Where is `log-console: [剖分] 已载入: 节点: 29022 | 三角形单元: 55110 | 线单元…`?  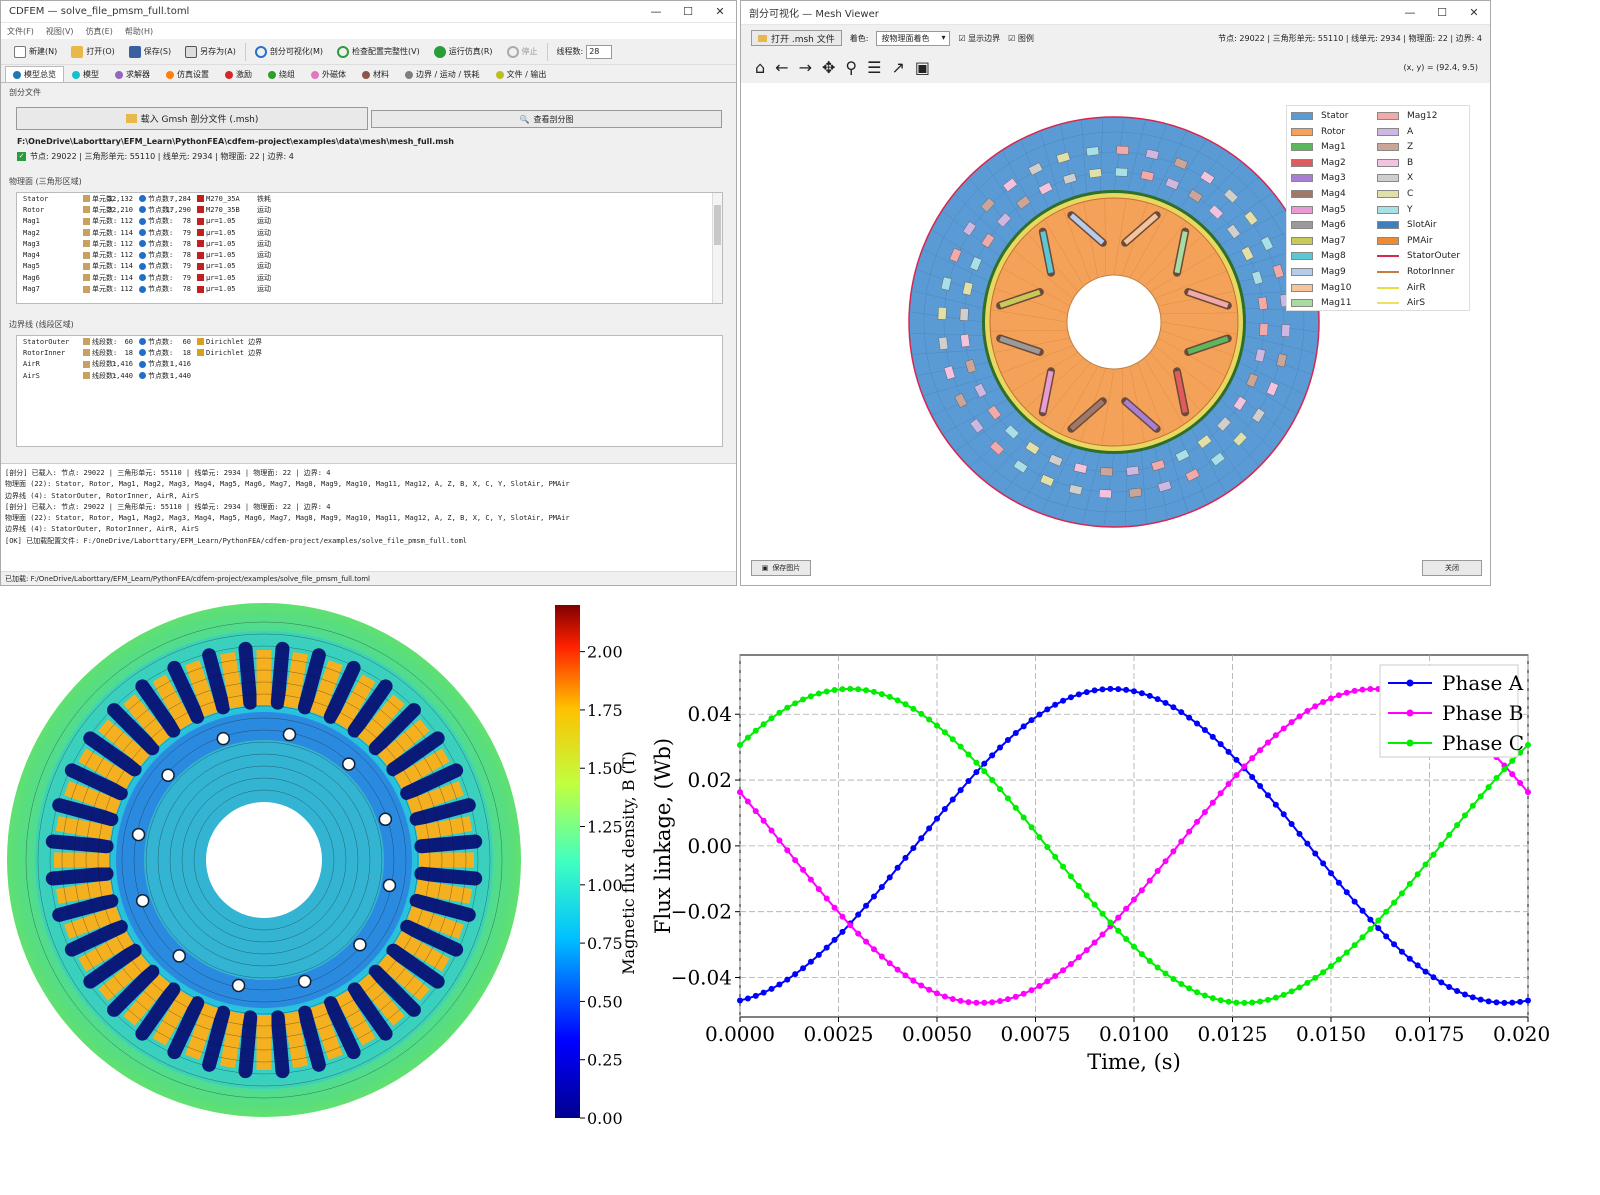
log-console: [剖分] 已载入: 节点: 29022 | 三角形单元: 55110 | 线单元… is located at coordinates (368, 517).